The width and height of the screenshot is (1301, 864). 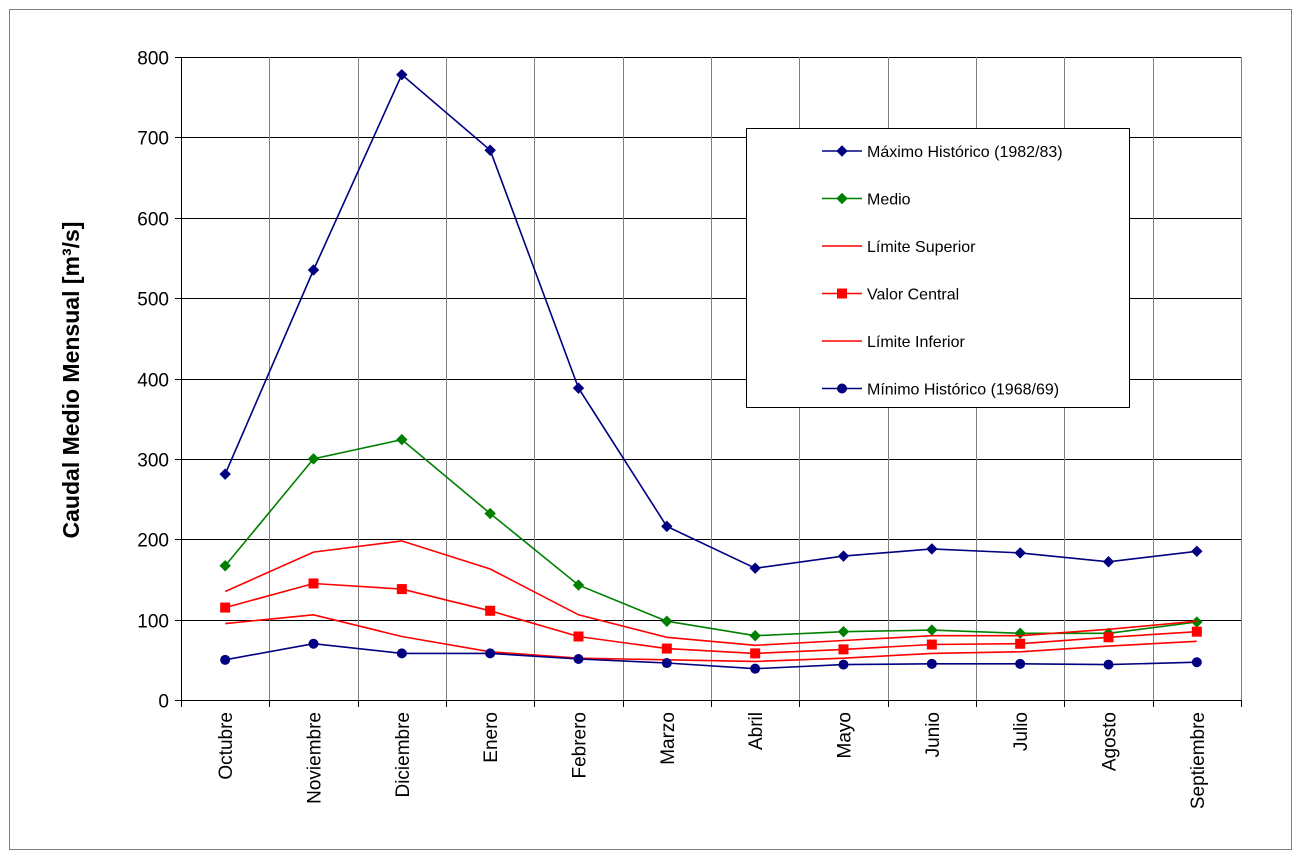 I want to click on legend-label: Mínimo Histórico (1968/69), so click(x=963, y=390).